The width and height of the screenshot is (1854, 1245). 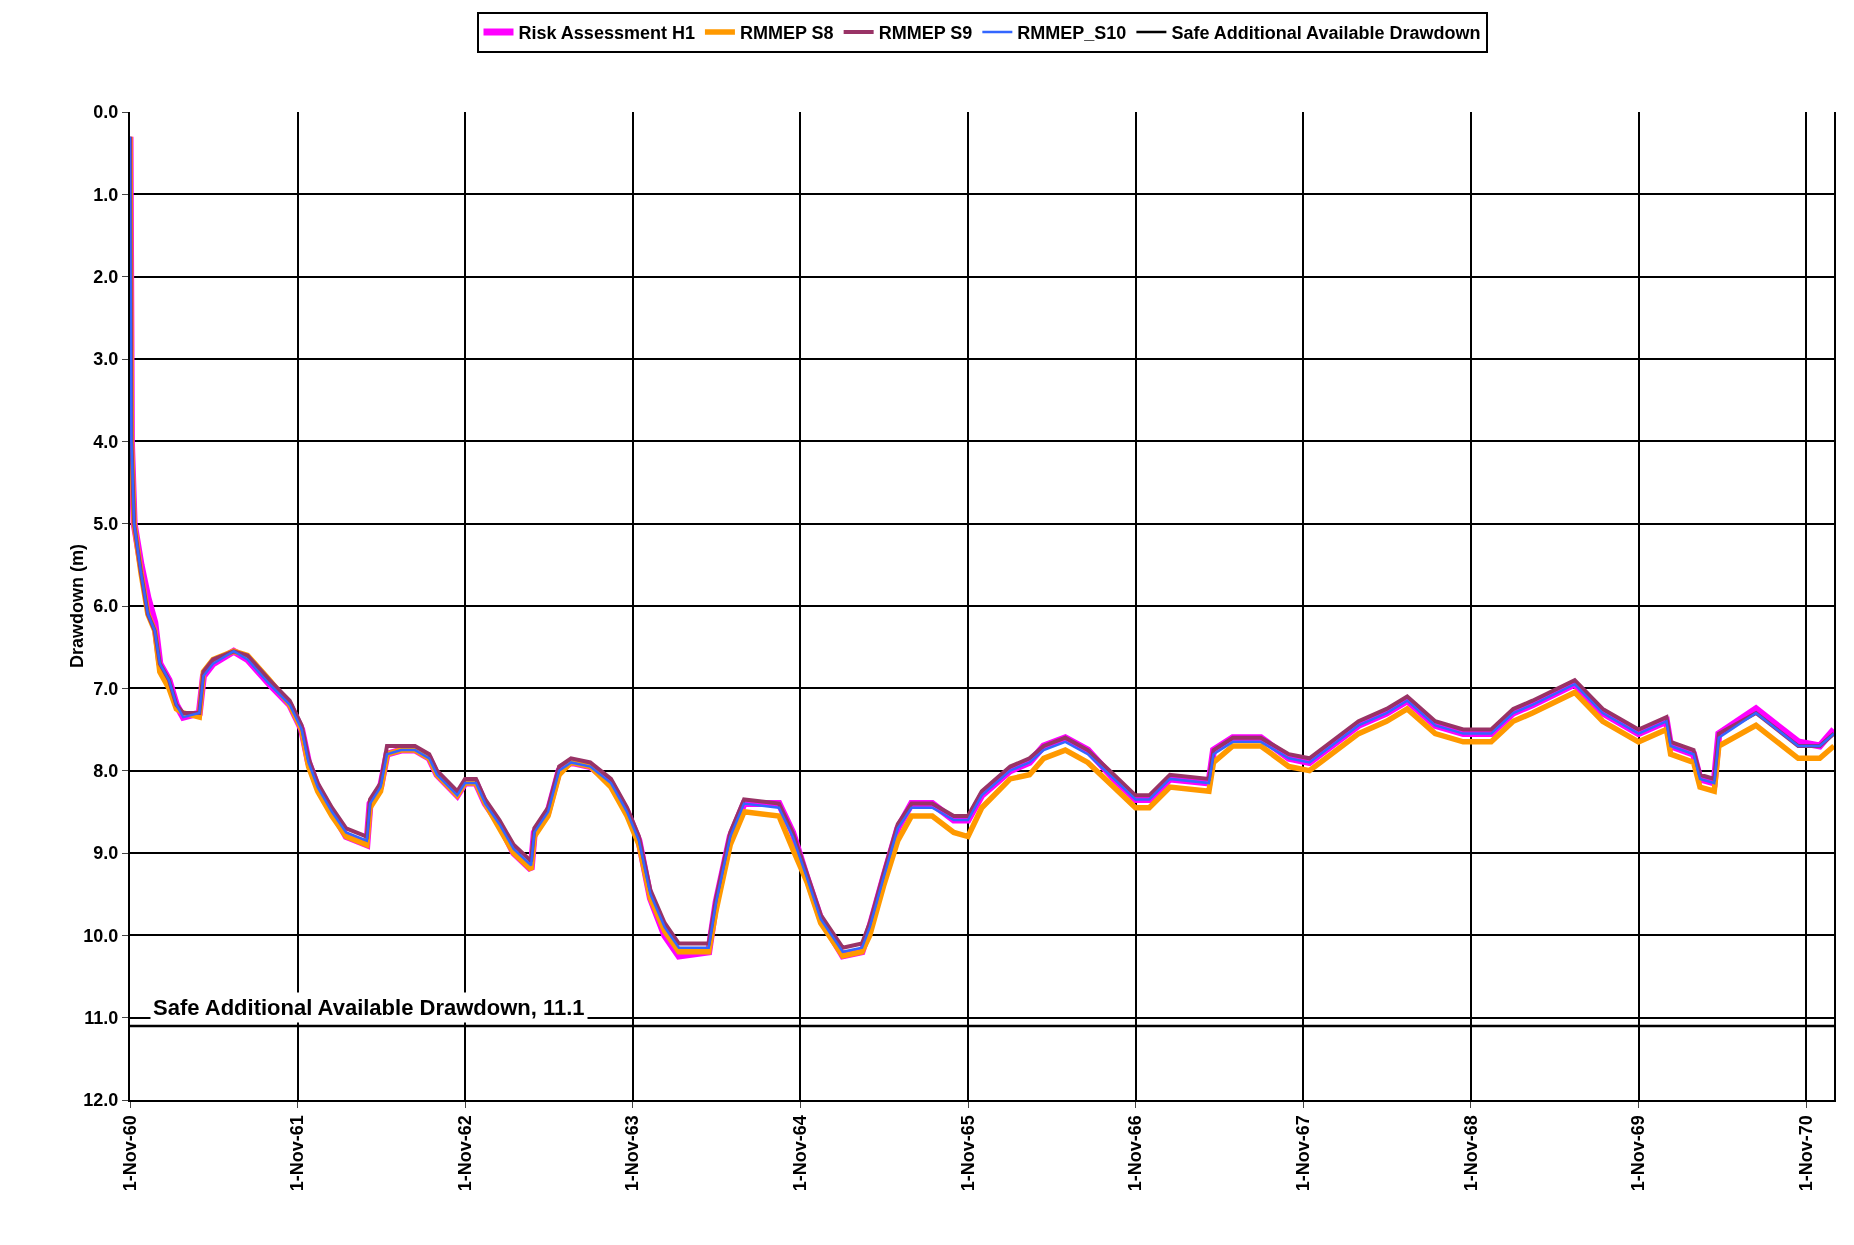 What do you see at coordinates (106, 688) in the screenshot?
I see `y-tick-label: 7.0` at bounding box center [106, 688].